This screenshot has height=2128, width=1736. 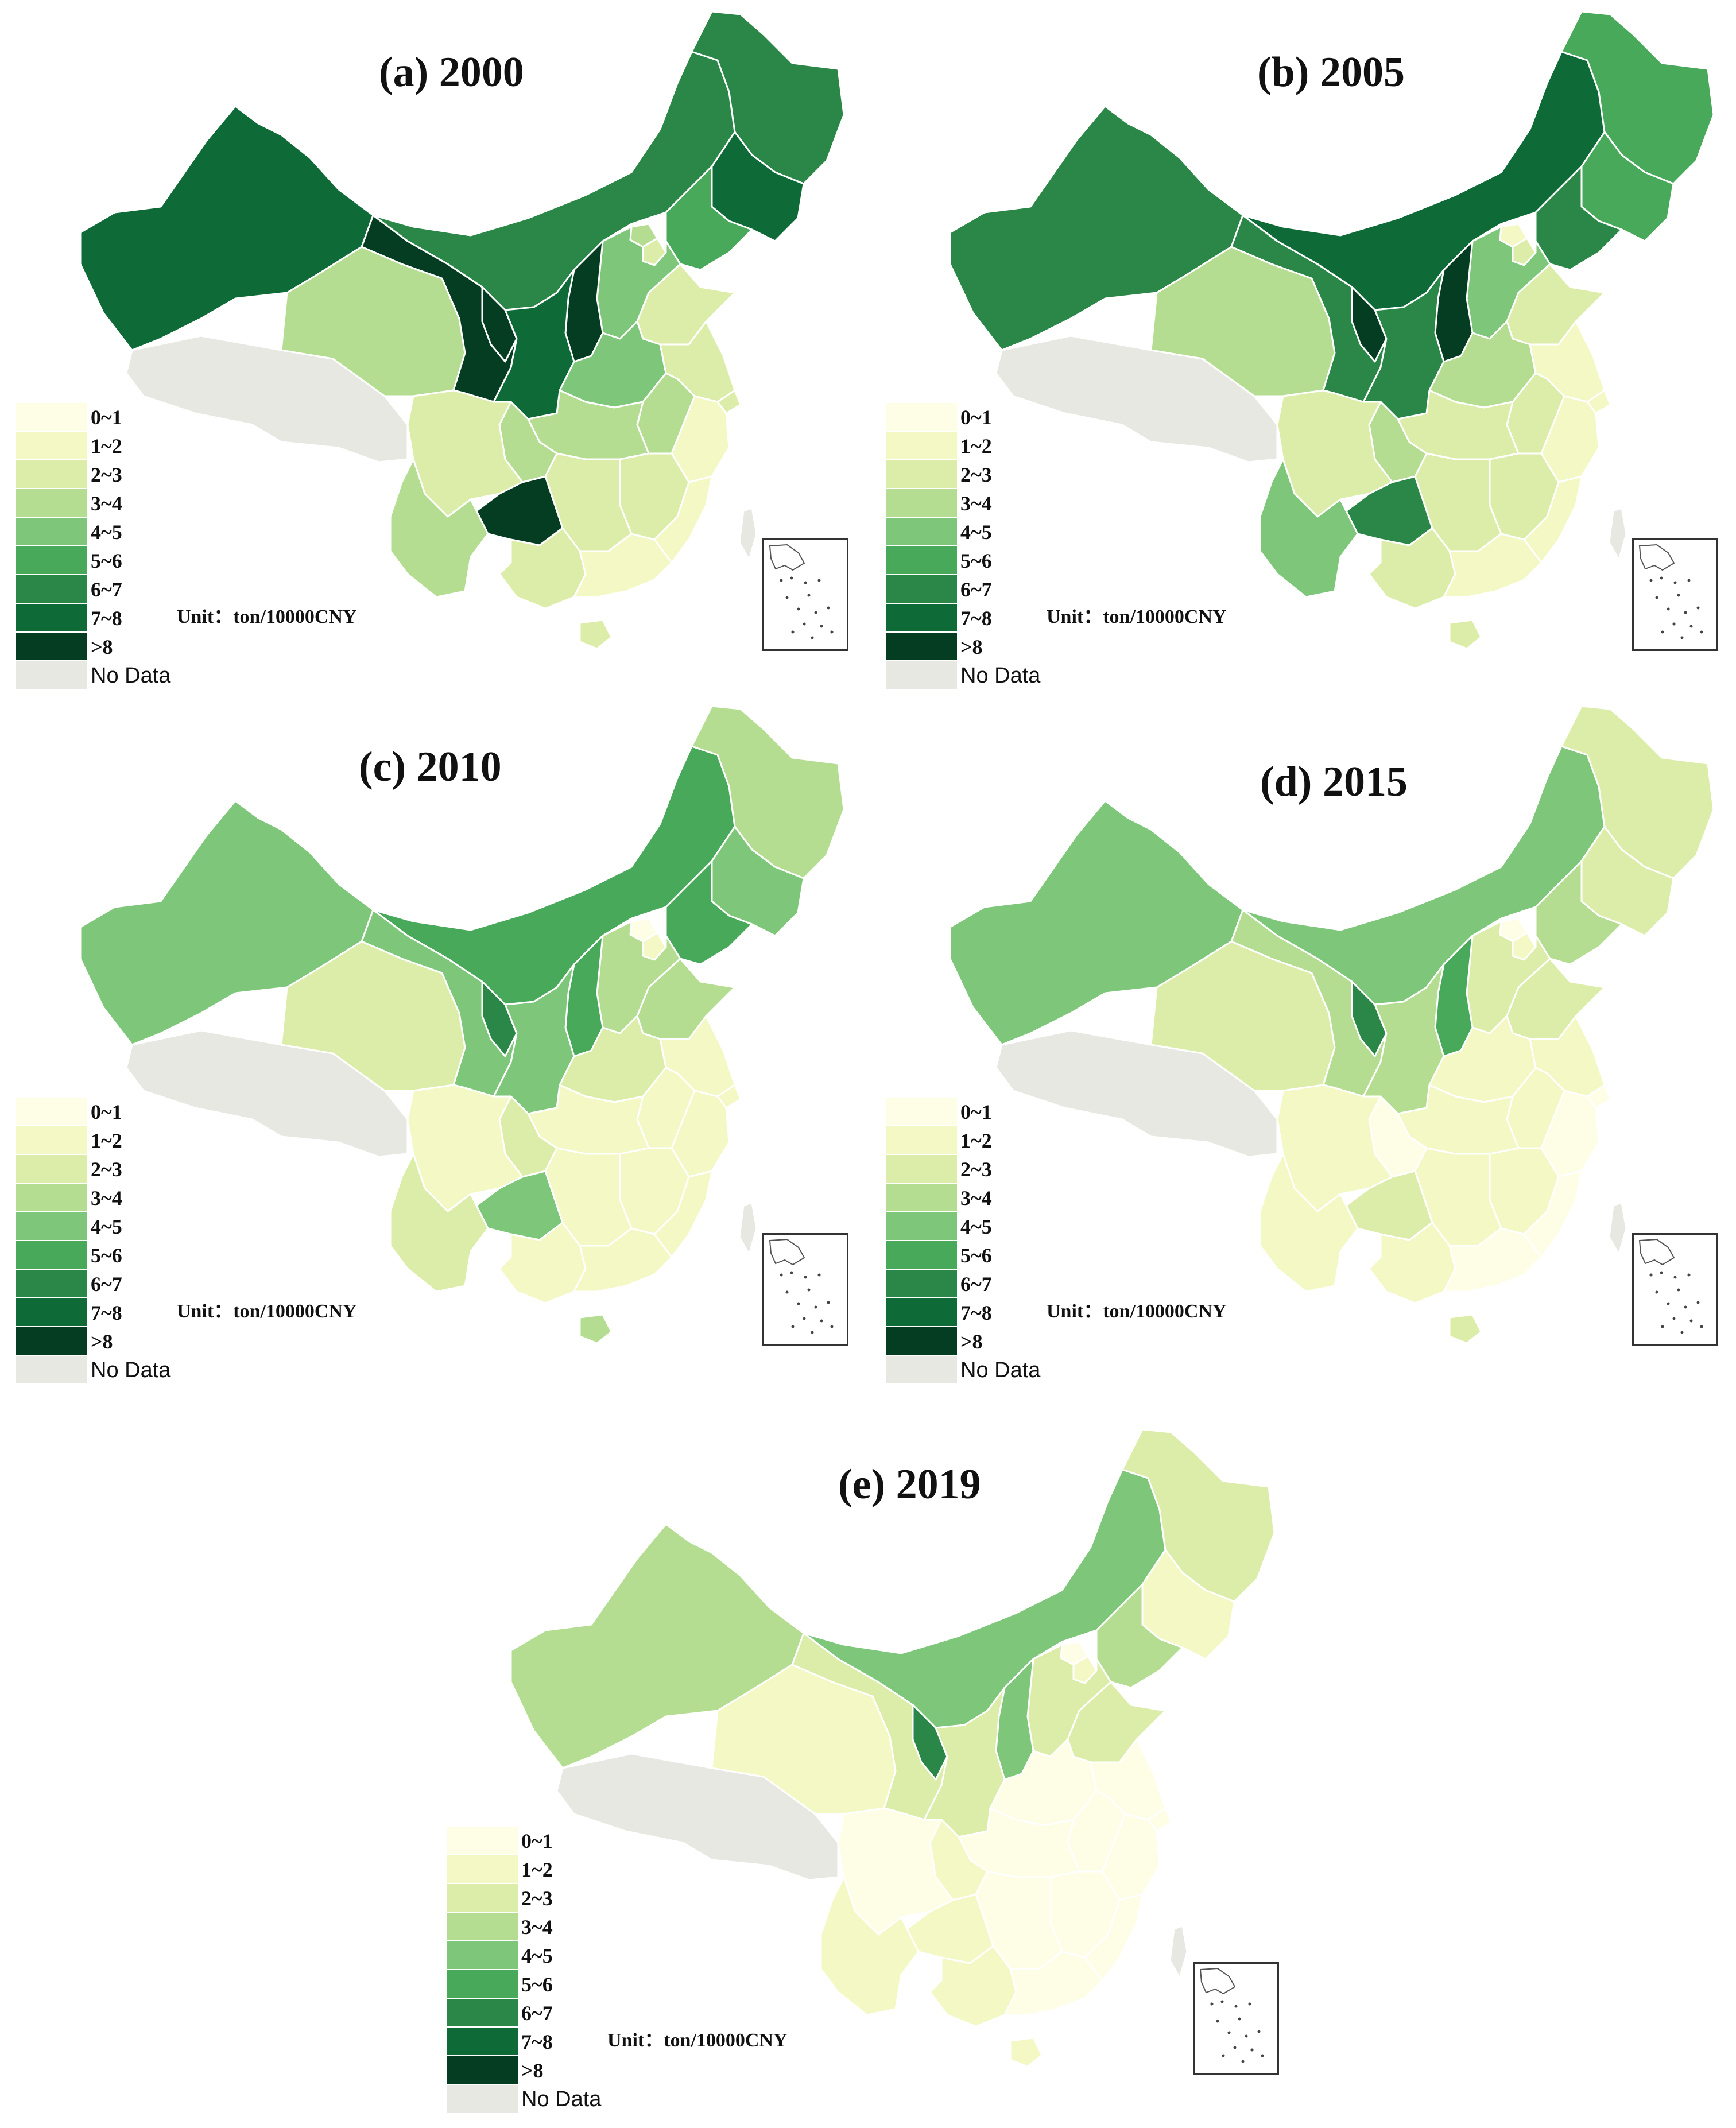 What do you see at coordinates (976, 503) in the screenshot?
I see `legend-label: 3~4` at bounding box center [976, 503].